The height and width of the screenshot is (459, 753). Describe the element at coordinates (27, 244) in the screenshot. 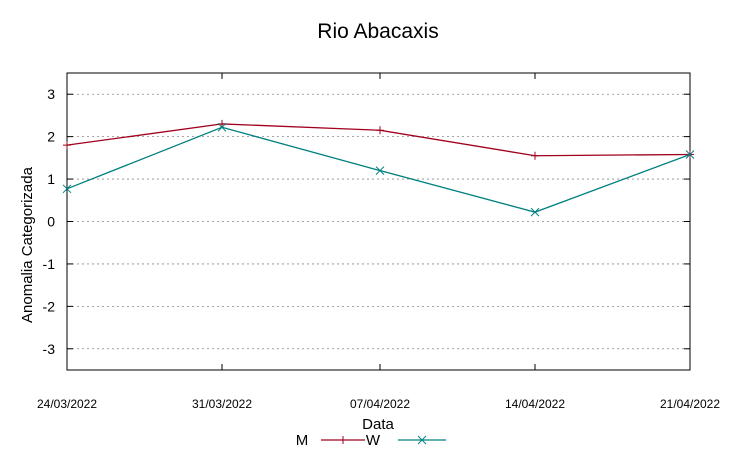

I see `y-axis-label: Anomalia Categorizada` at that location.